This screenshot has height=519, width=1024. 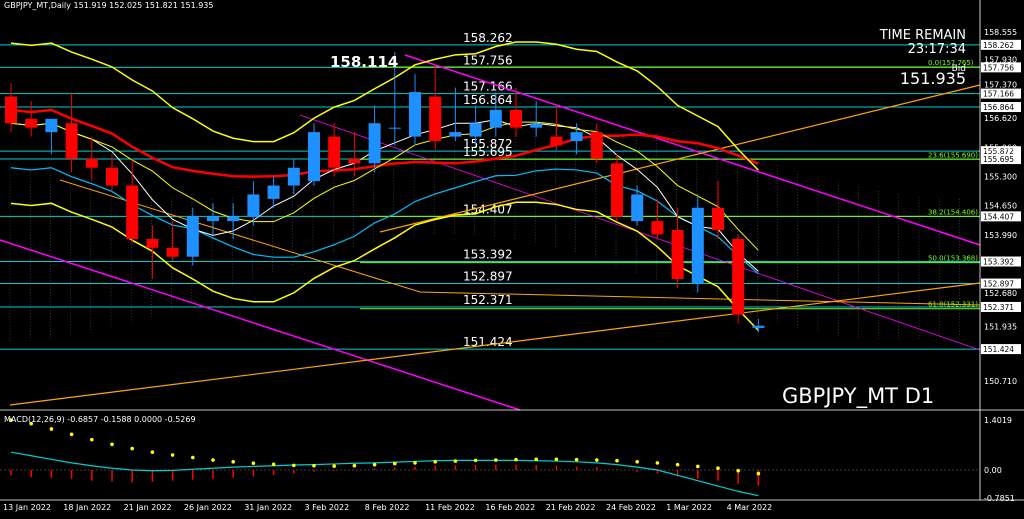 What do you see at coordinates (998, 420) in the screenshot?
I see `macd-tick-label: 1.4019` at bounding box center [998, 420].